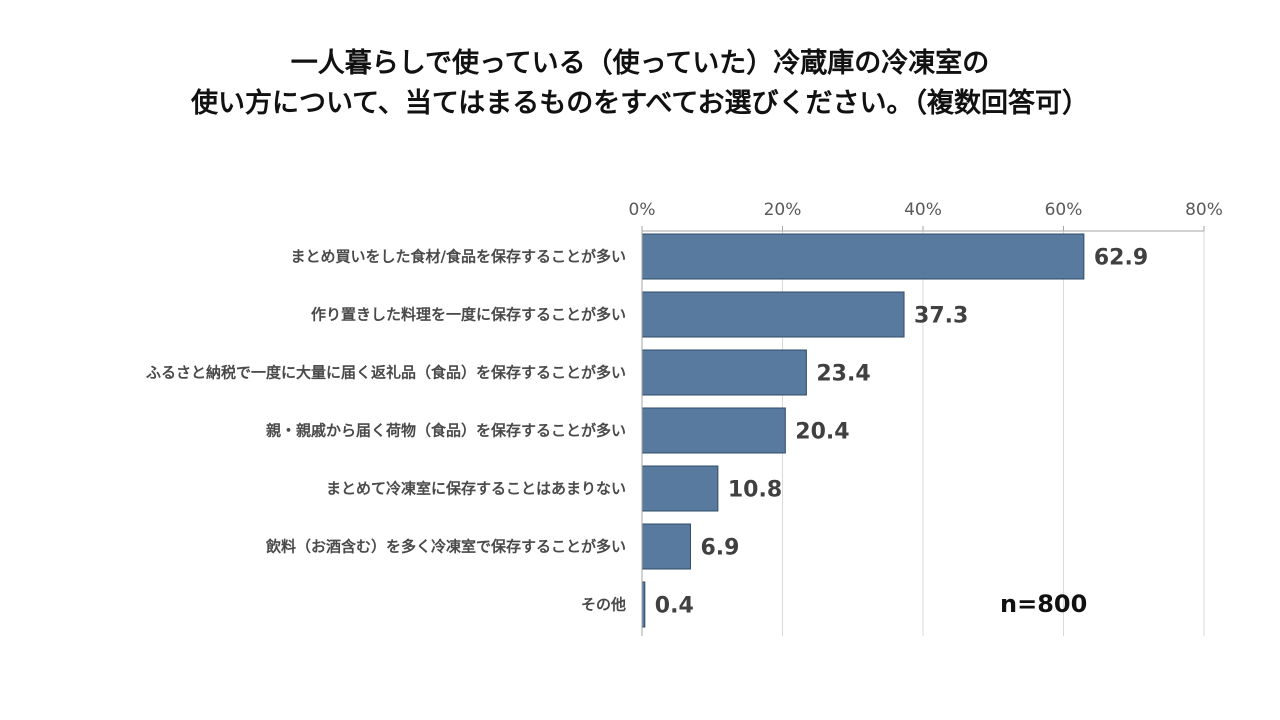 The height and width of the screenshot is (720, 1280). I want to click on value-label: 23.4, so click(843, 374).